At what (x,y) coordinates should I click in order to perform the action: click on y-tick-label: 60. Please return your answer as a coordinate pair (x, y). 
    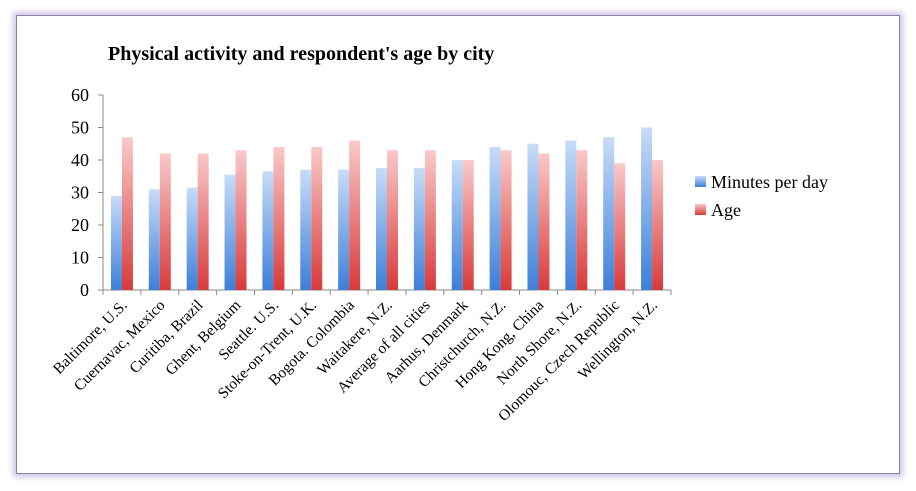
    Looking at the image, I should click on (80, 95).